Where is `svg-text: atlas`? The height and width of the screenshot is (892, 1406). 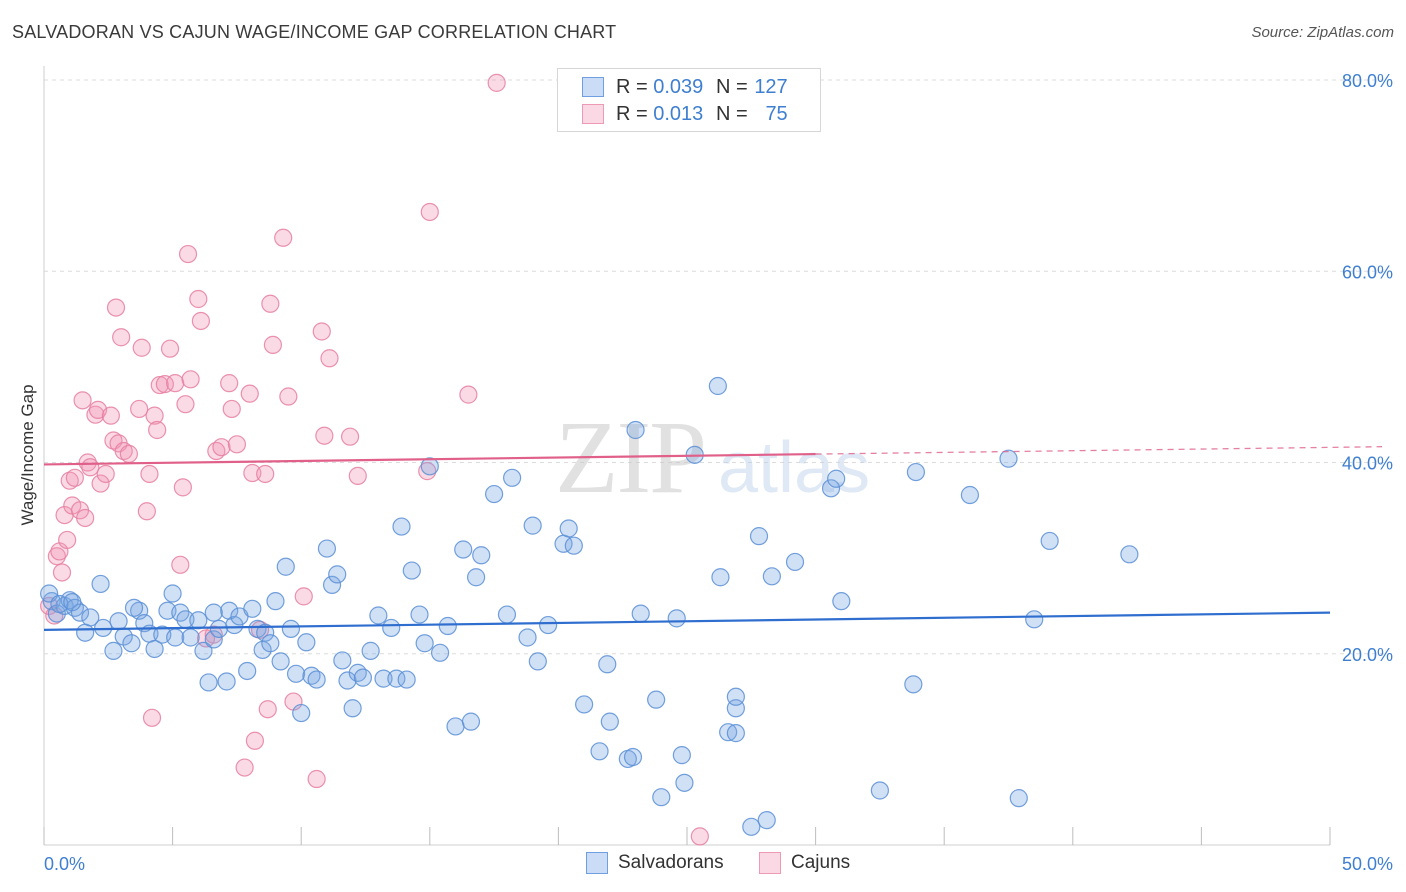 svg-text: atlas is located at coordinates (794, 468).